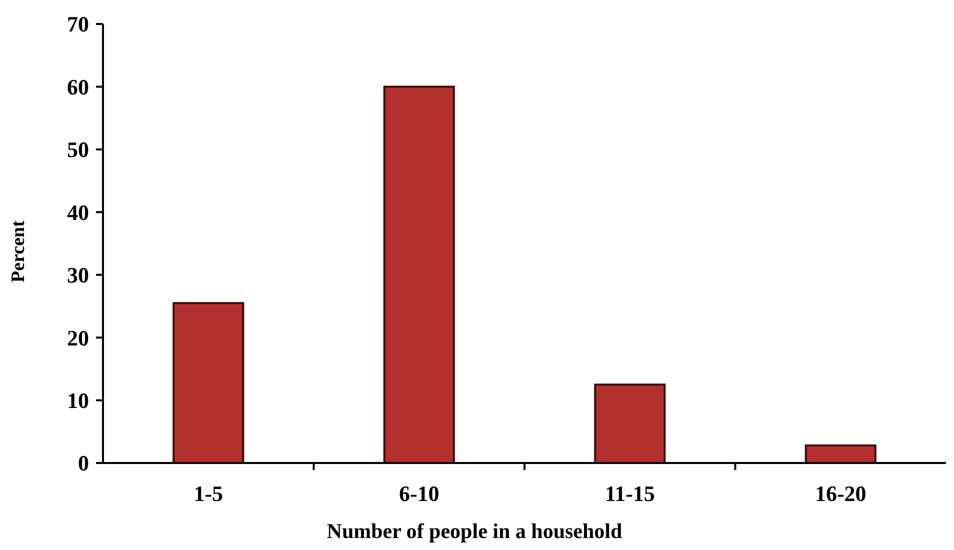 Image resolution: width=954 pixels, height=550 pixels. Describe the element at coordinates (419, 493) in the screenshot. I see `x-tick-label: 6-10` at that location.